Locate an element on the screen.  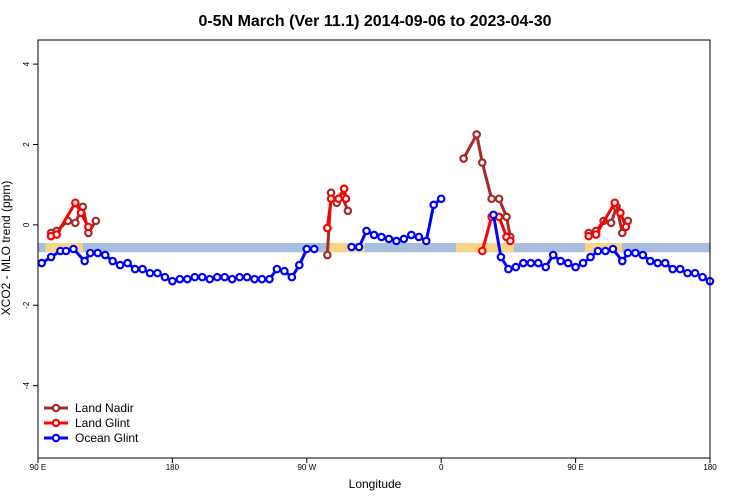
y-tick-label: -2 is located at coordinates (26, 305).